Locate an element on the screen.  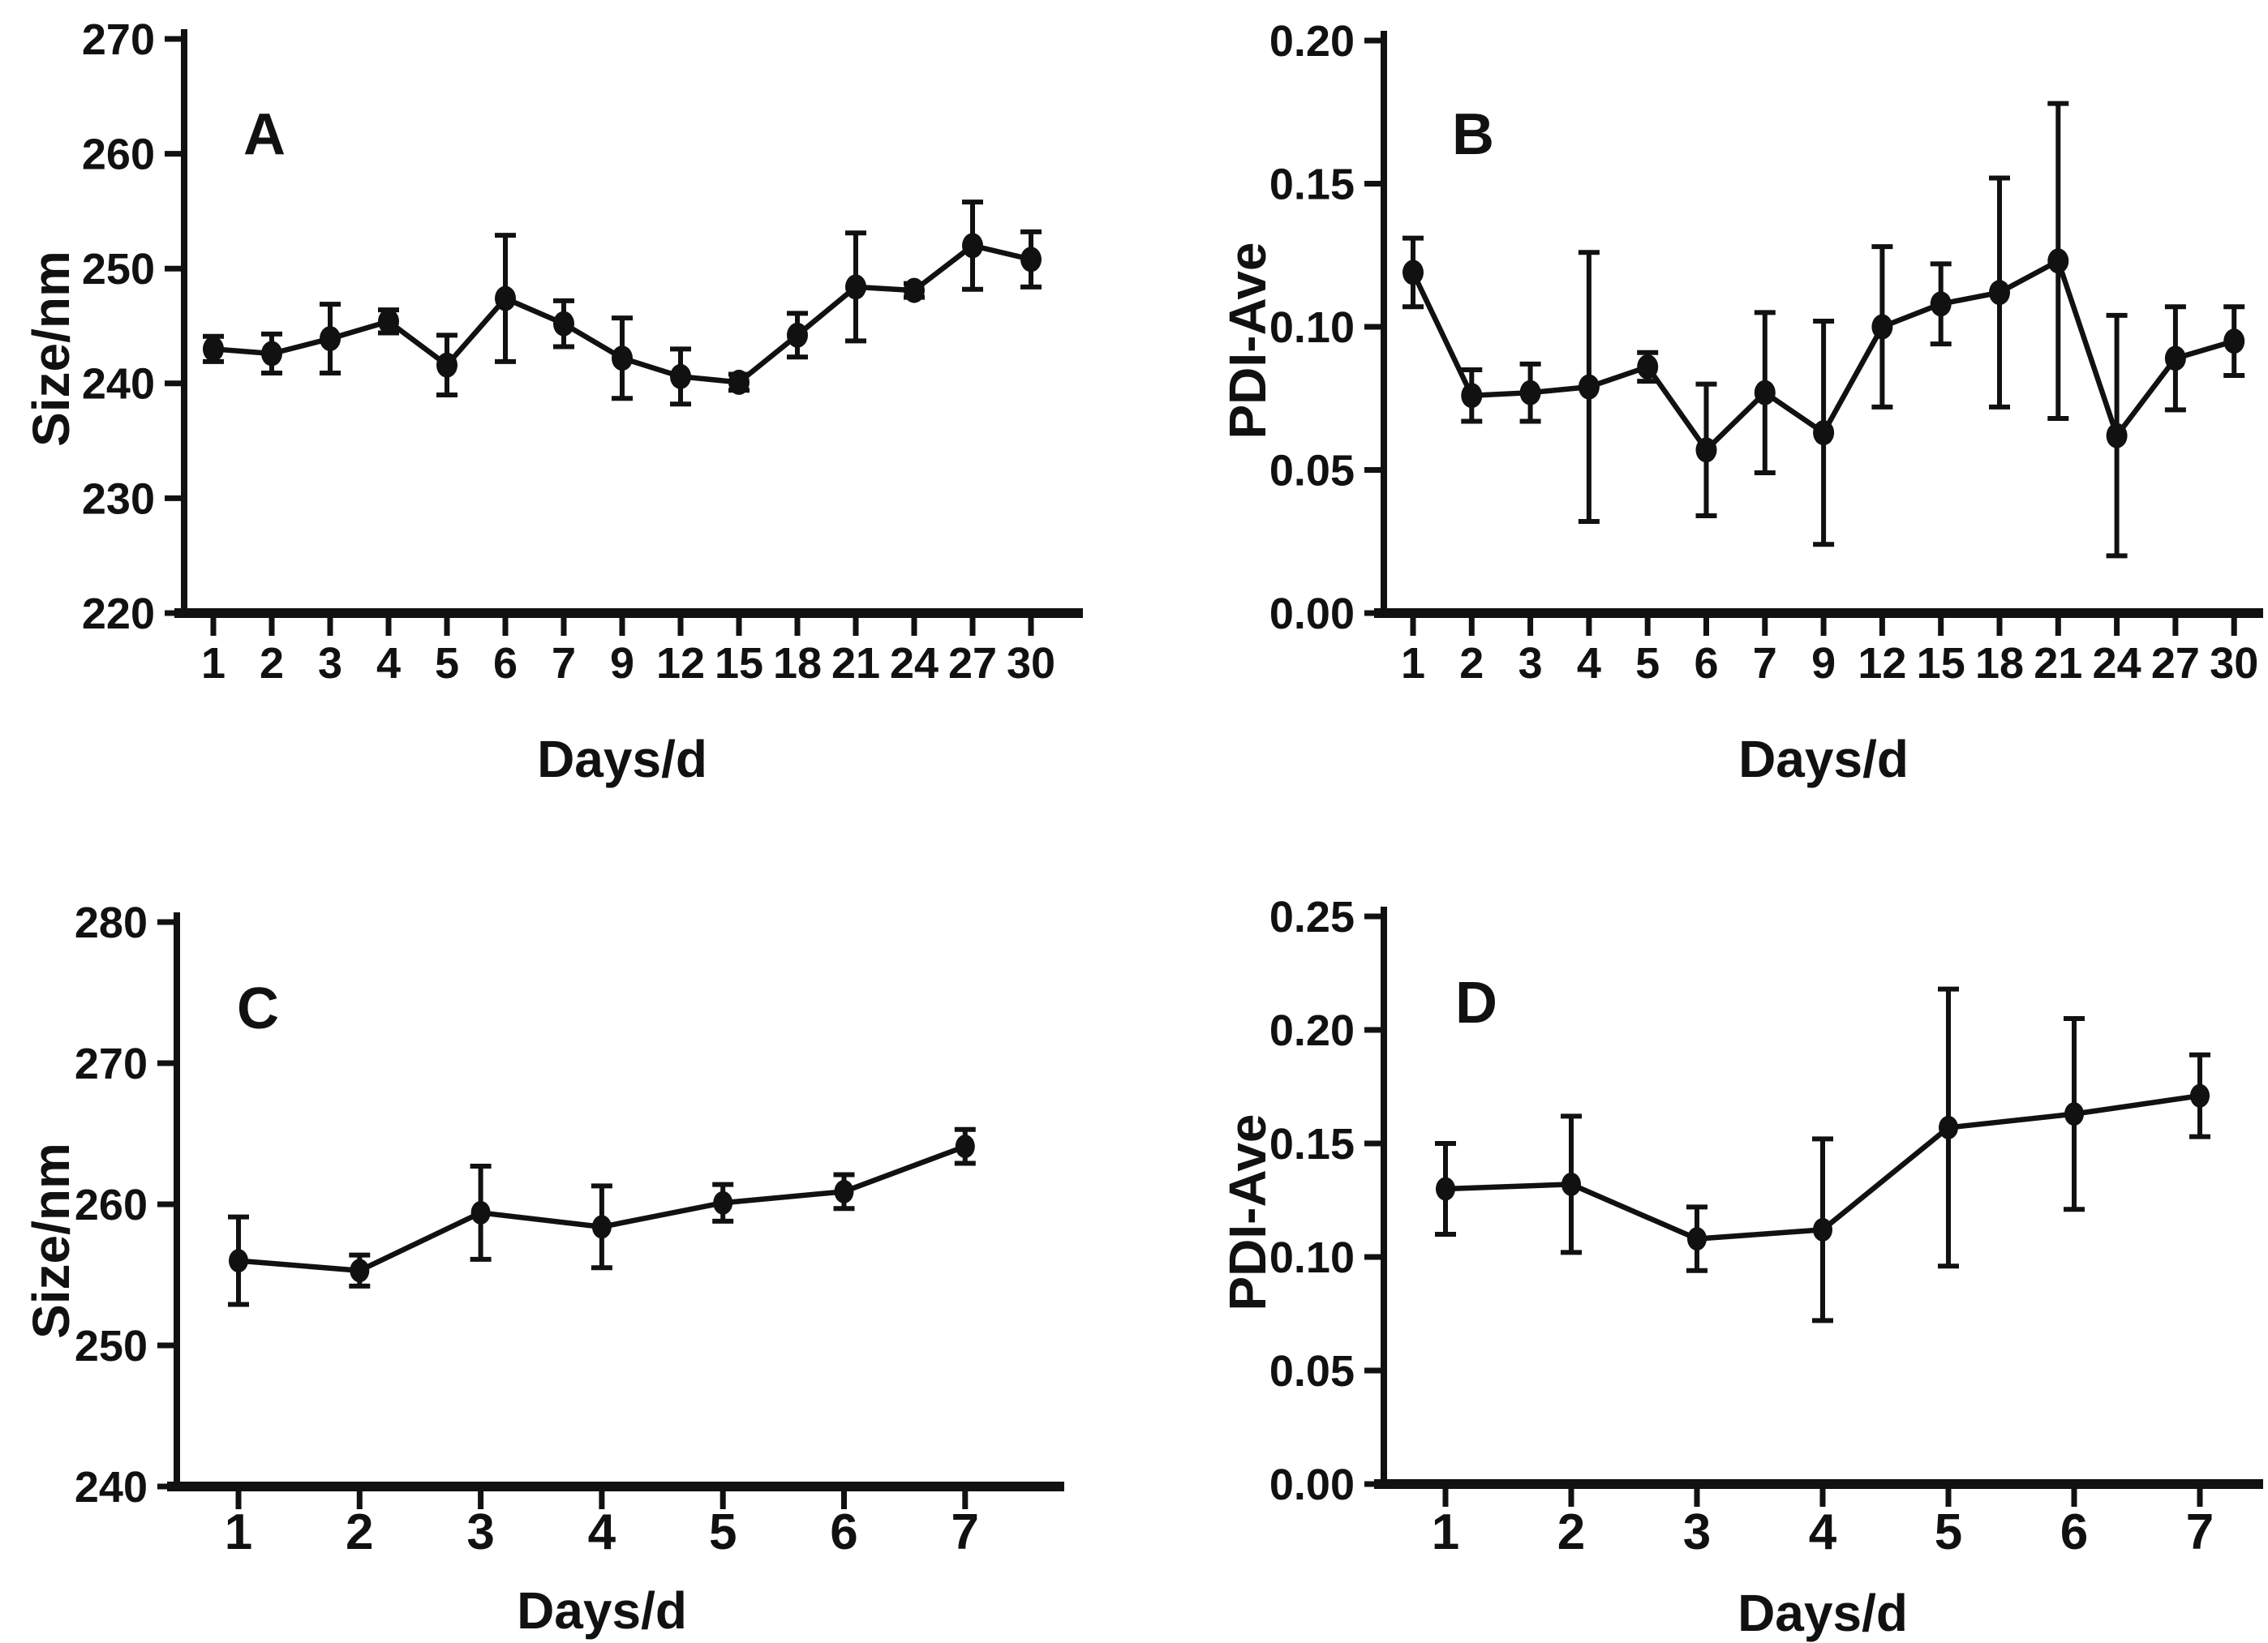
panel-d-y-axis-title: PDI-Ave is located at coordinates (1247, 1212).